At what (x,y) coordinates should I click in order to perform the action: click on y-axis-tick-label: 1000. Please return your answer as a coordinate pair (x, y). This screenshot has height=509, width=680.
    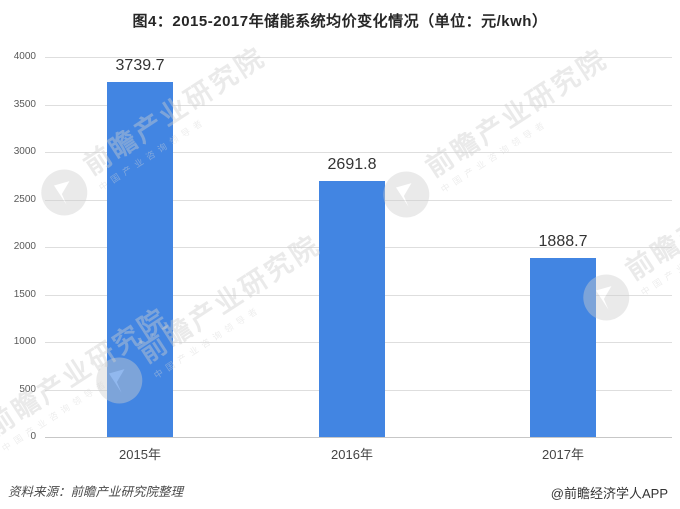
    Looking at the image, I should click on (24, 341).